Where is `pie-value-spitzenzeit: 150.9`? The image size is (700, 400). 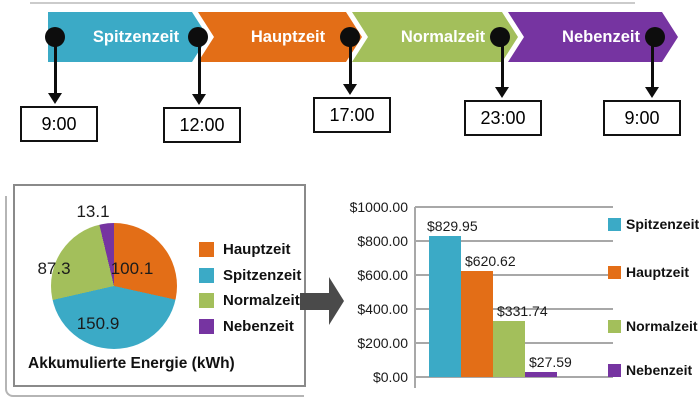
pie-value-spitzenzeit: 150.9 is located at coordinates (98, 323).